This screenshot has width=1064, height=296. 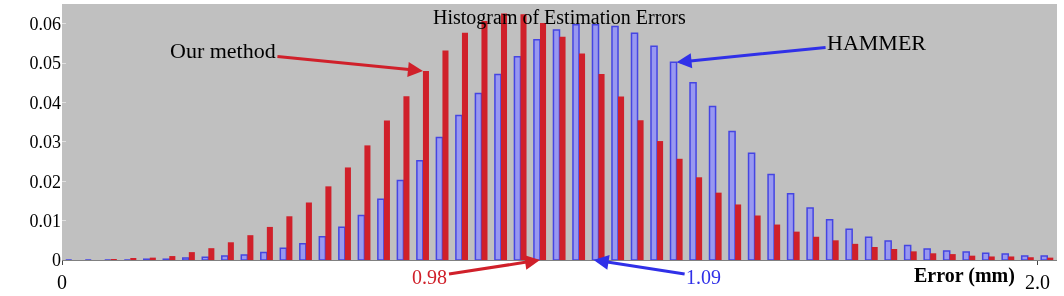 What do you see at coordinates (45, 63) in the screenshot?
I see `y-tick-label: 0.05` at bounding box center [45, 63].